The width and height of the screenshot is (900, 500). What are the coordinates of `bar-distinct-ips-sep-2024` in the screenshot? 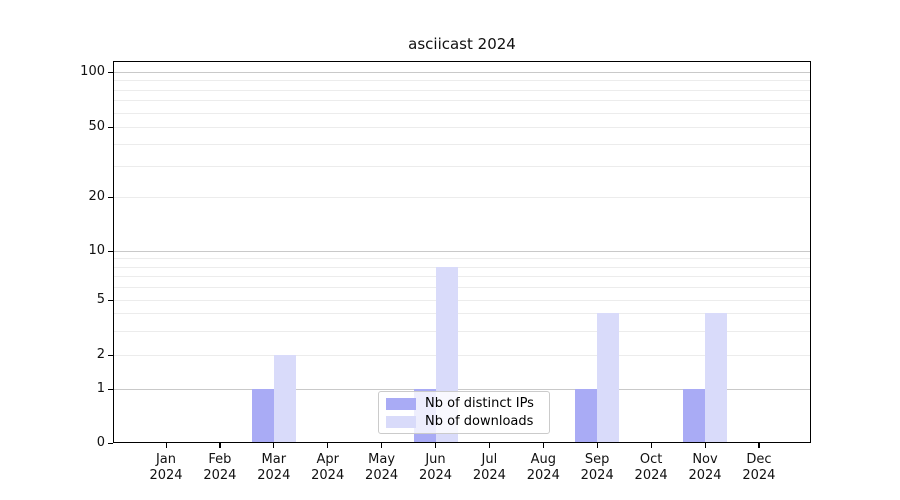 It's located at (586, 416).